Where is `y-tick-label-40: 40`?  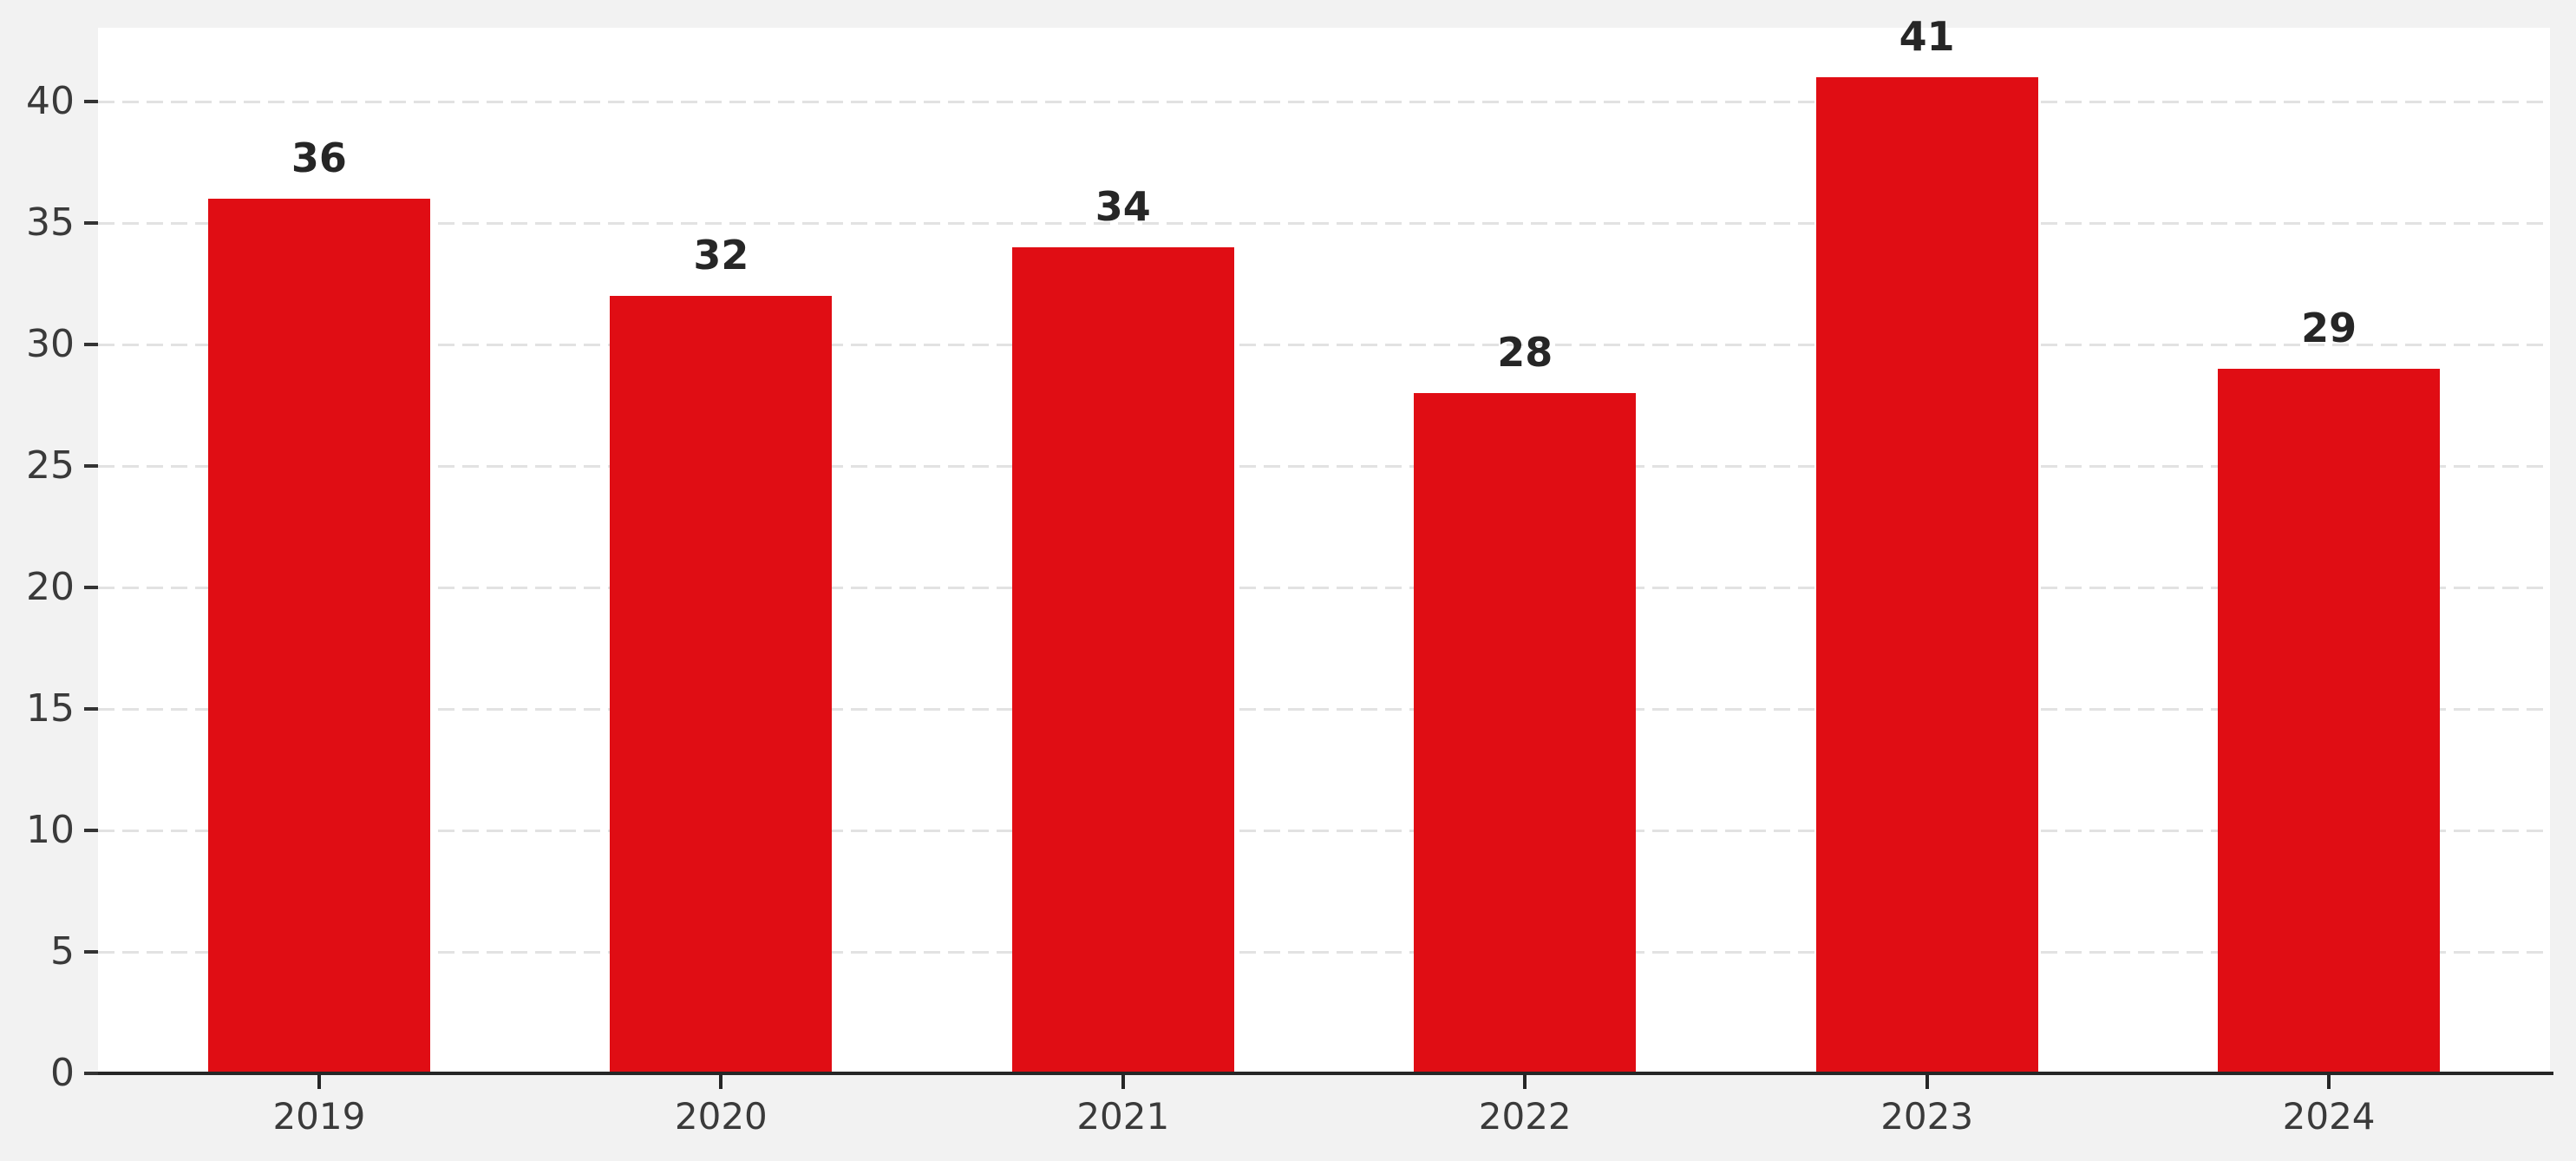 y-tick-label-40: 40 is located at coordinates (50, 101).